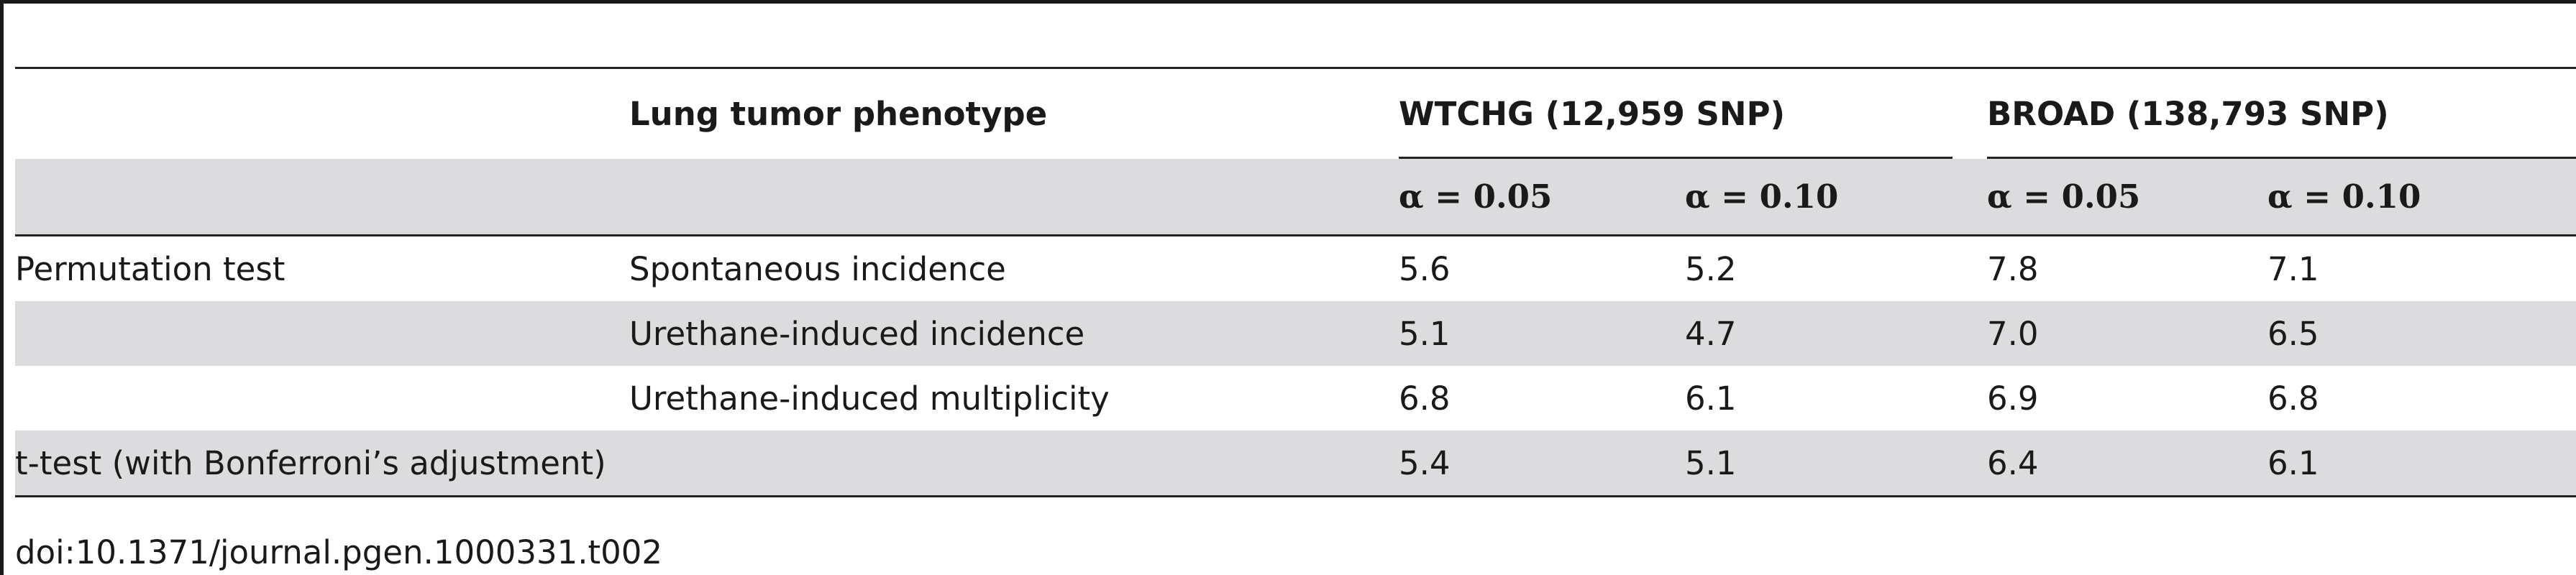  I want to click on header-alpha-broad-010: α = 0.10, so click(2421, 197).